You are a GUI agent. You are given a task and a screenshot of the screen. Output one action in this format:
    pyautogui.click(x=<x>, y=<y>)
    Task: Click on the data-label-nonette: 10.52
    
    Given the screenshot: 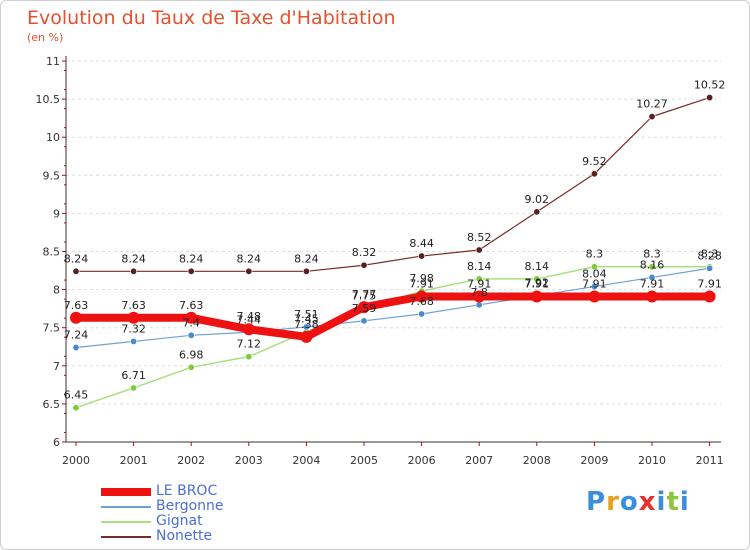 What is the action you would take?
    pyautogui.click(x=710, y=85)
    